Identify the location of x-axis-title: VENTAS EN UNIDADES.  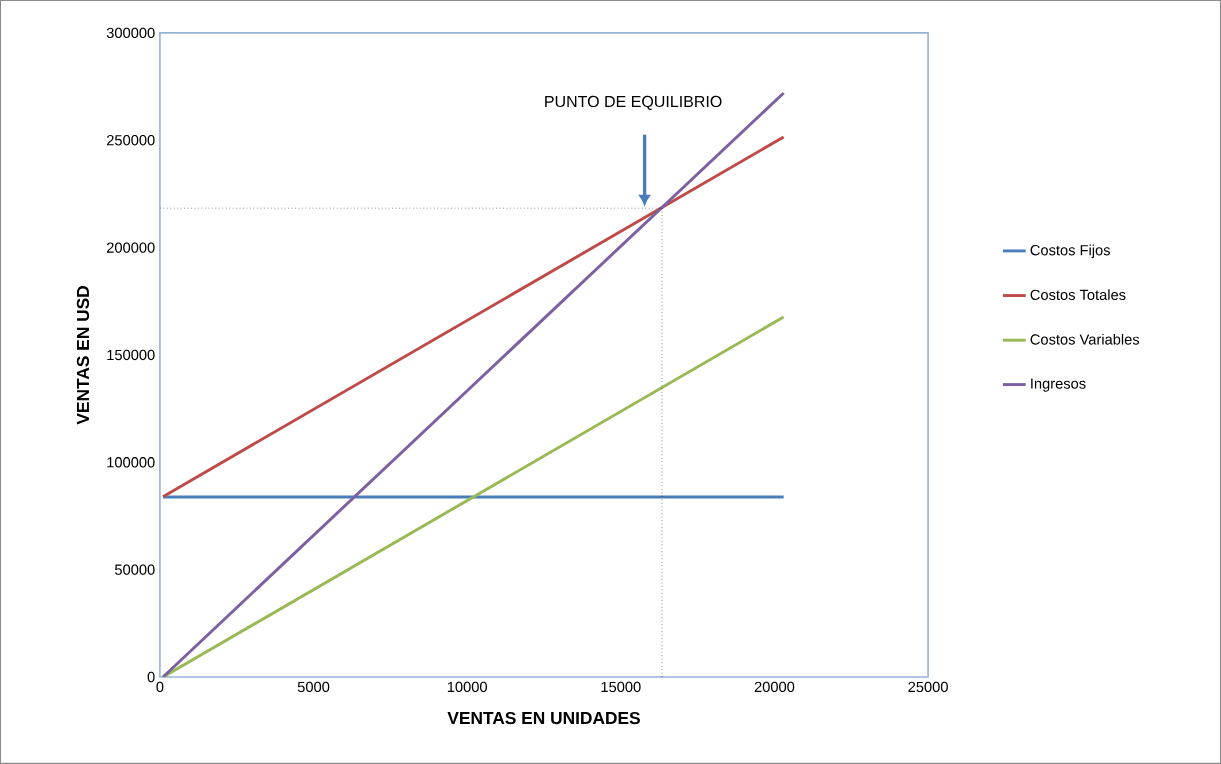
(543, 718).